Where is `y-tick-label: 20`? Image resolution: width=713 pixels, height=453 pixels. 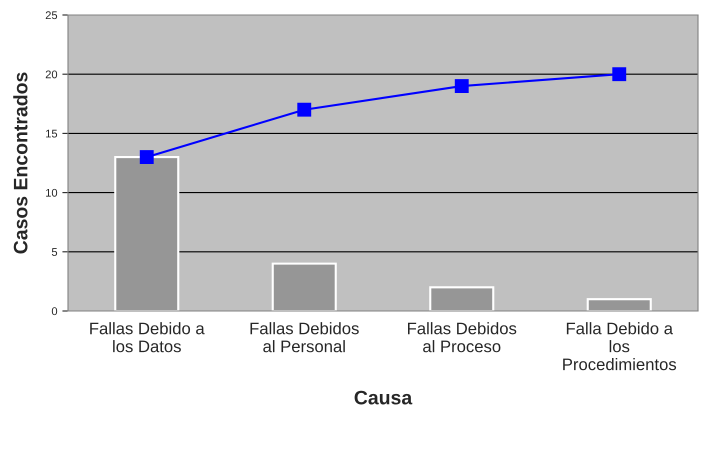
y-tick-label: 20 is located at coordinates (52, 74).